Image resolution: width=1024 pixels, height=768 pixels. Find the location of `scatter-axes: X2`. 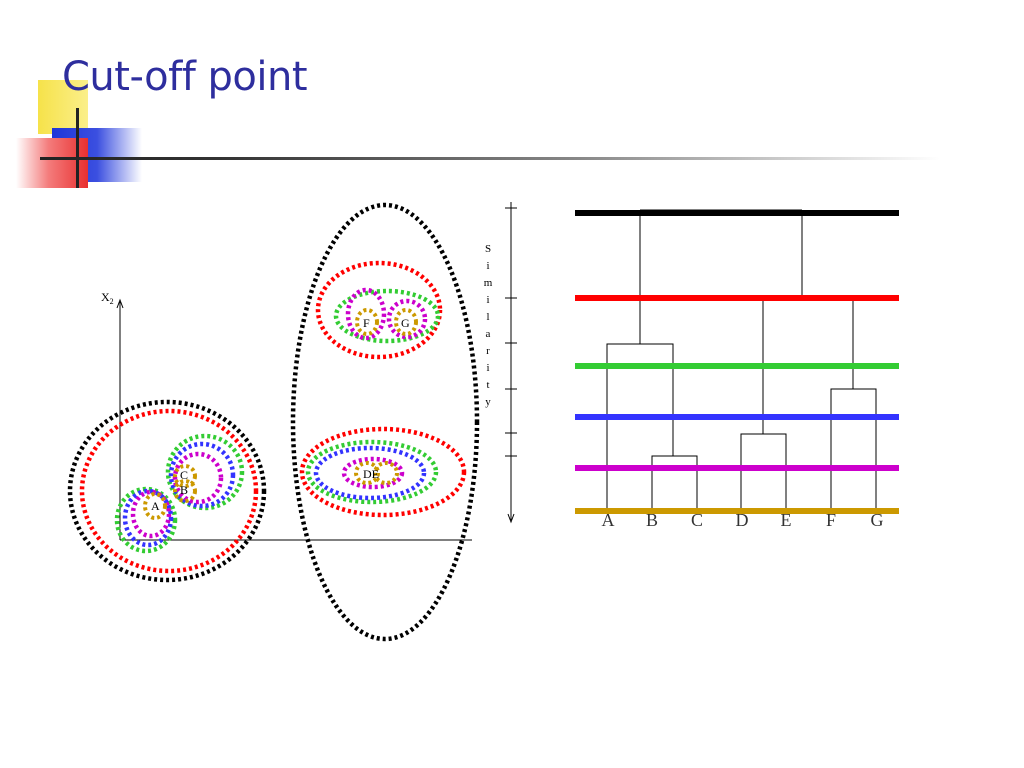

scatter-axes: X2 is located at coordinates (286, 415).